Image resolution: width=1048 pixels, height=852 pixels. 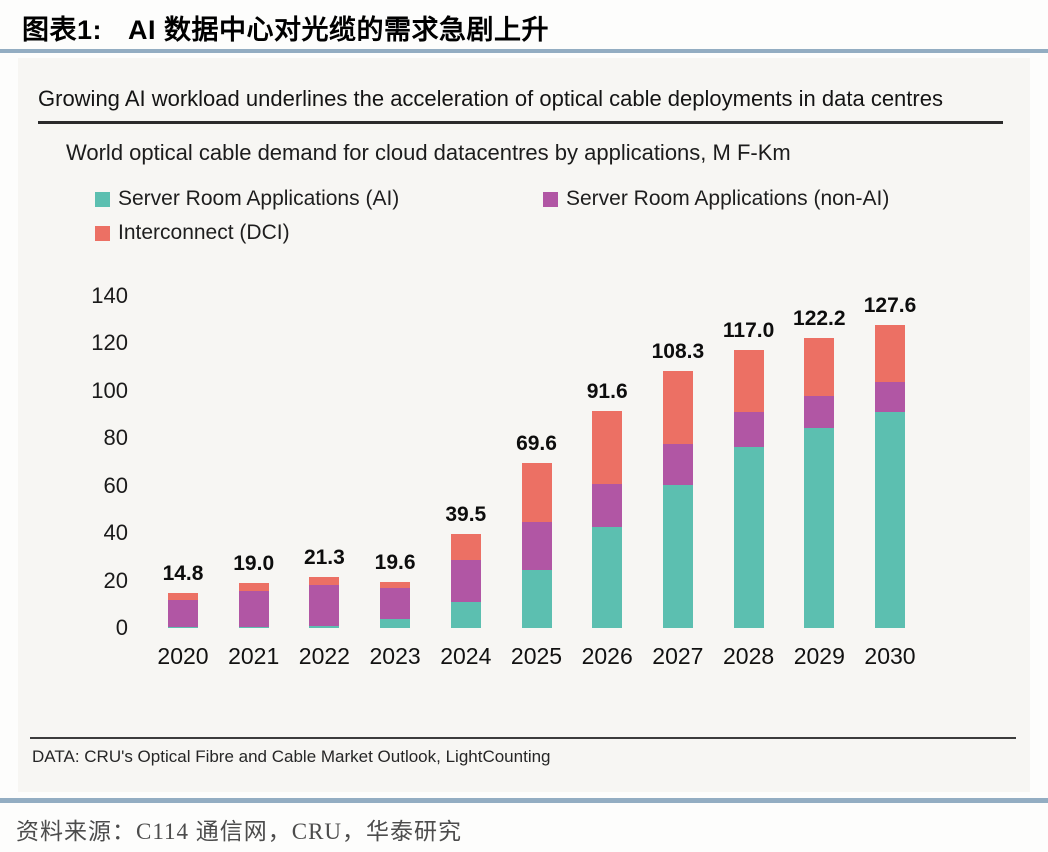 I want to click on bar-total-label: 39.5, so click(x=466, y=515).